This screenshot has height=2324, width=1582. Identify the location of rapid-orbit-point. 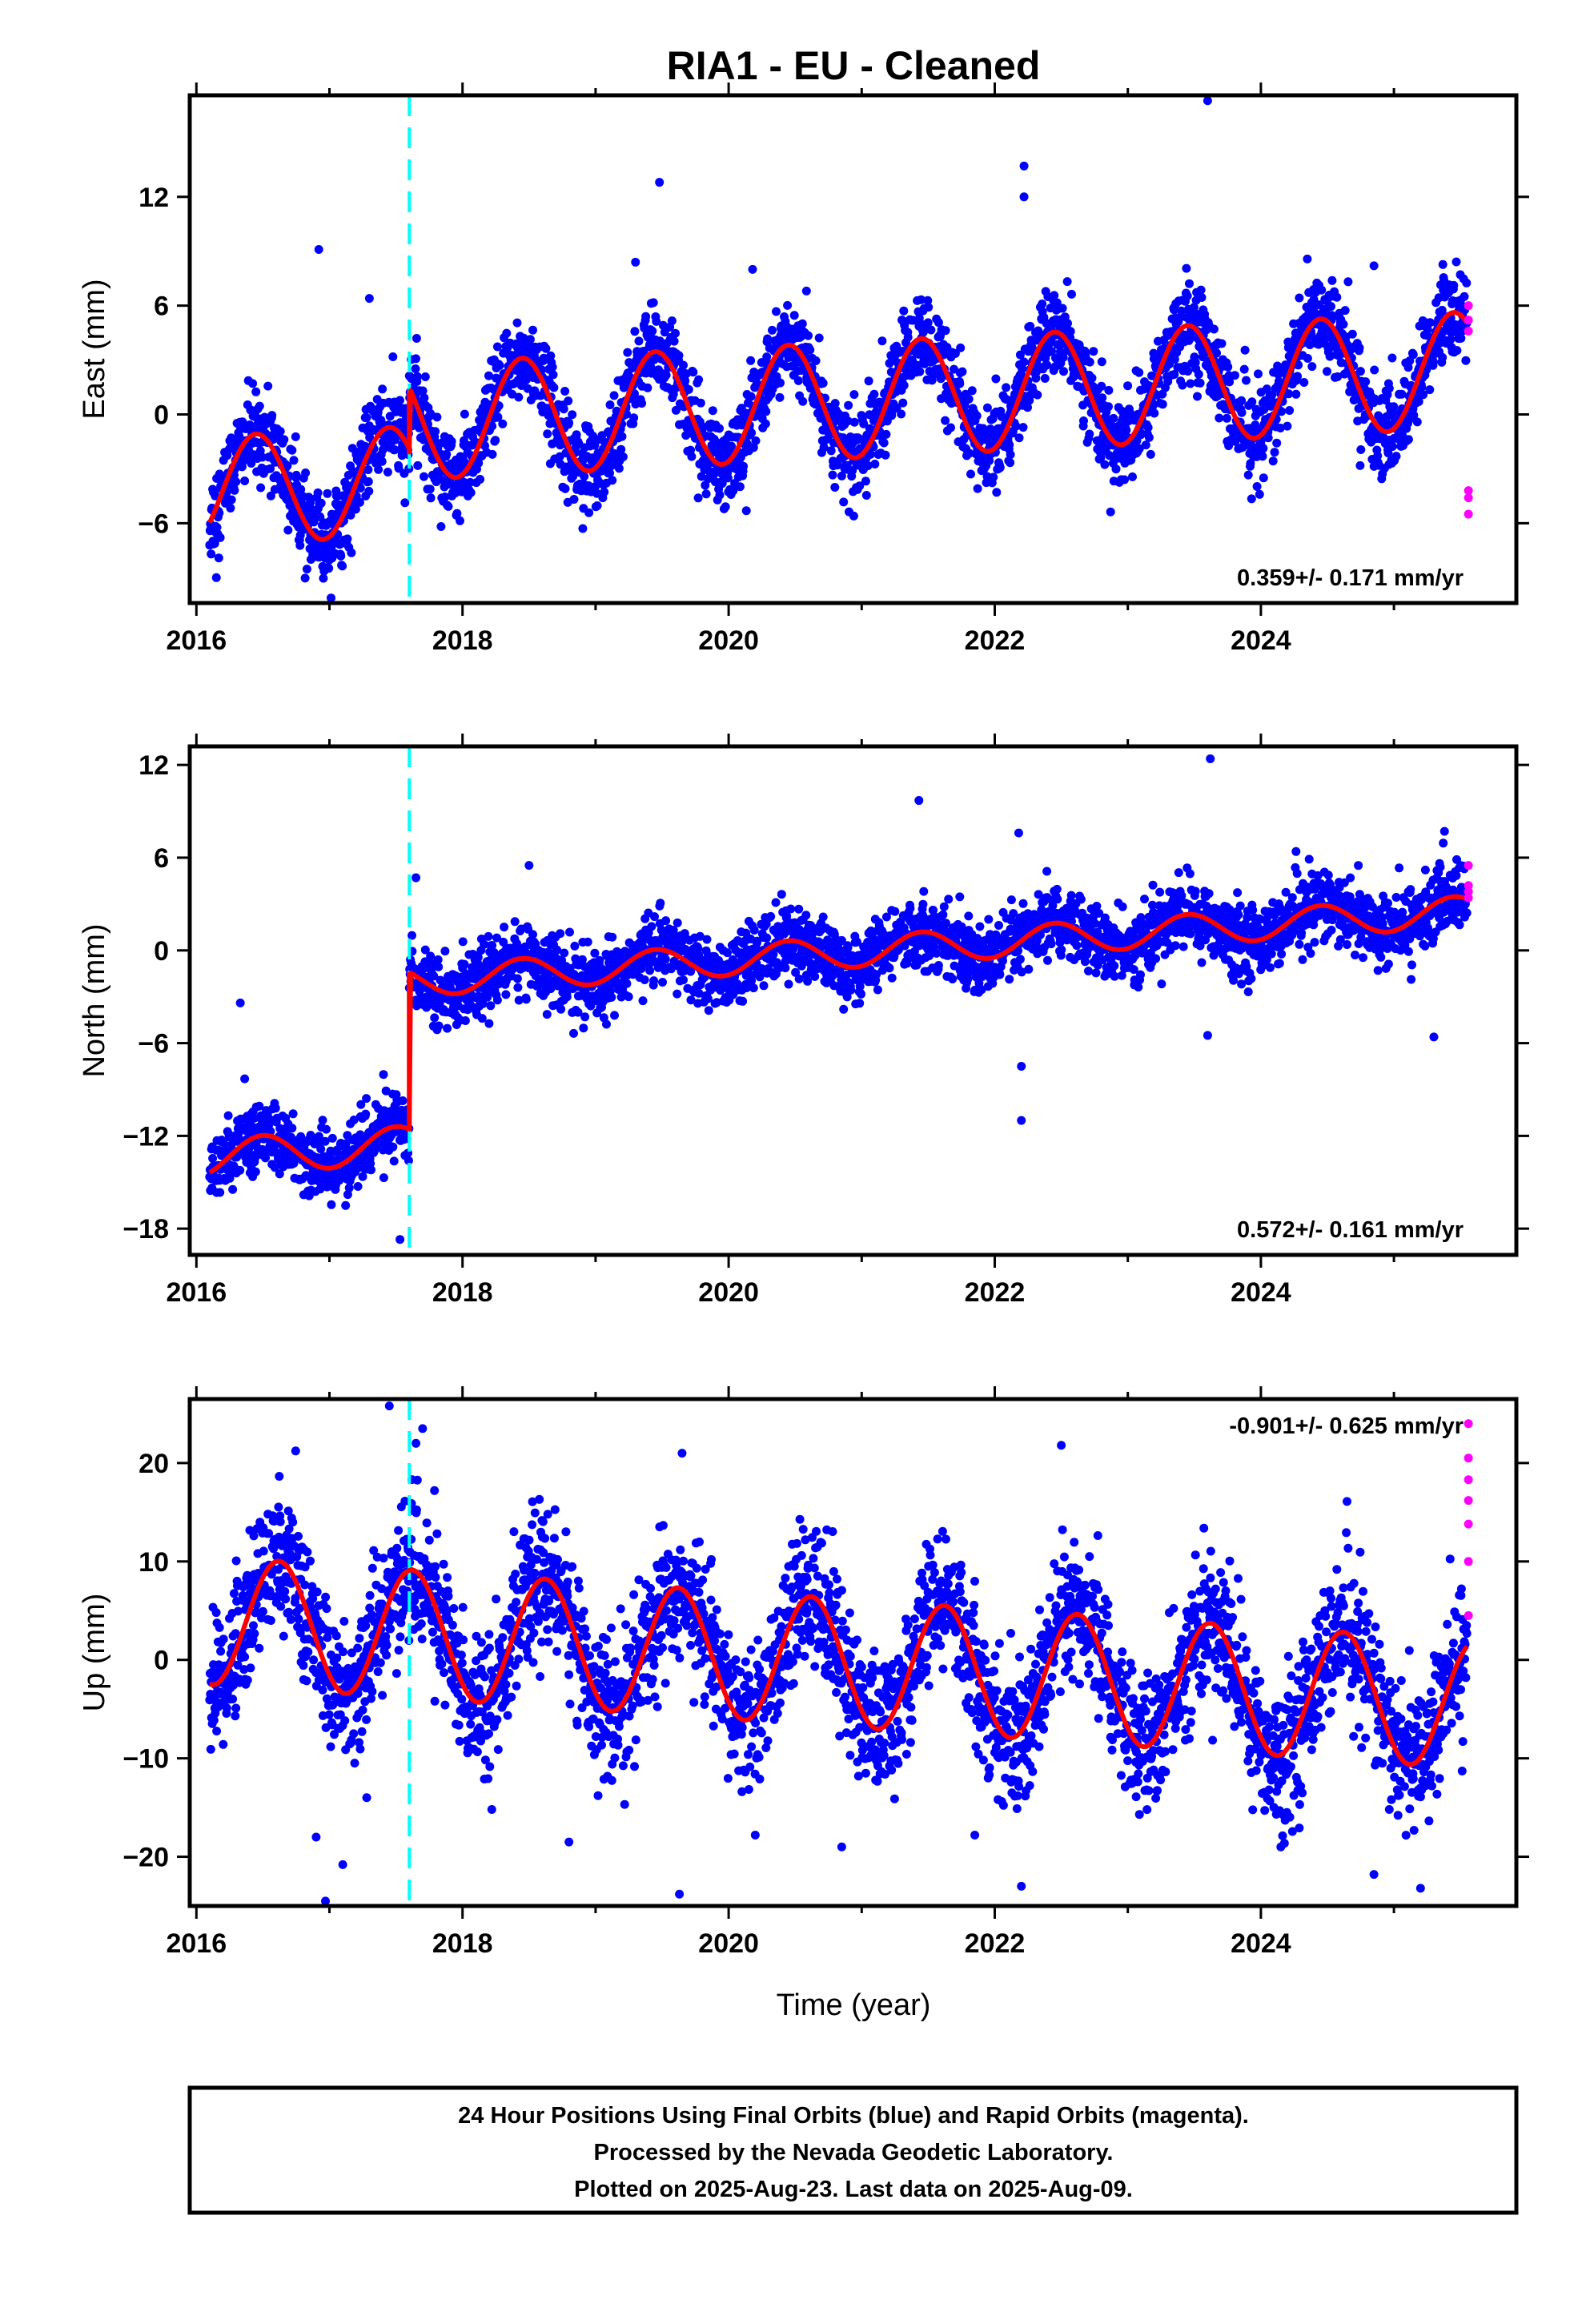
(1468, 306).